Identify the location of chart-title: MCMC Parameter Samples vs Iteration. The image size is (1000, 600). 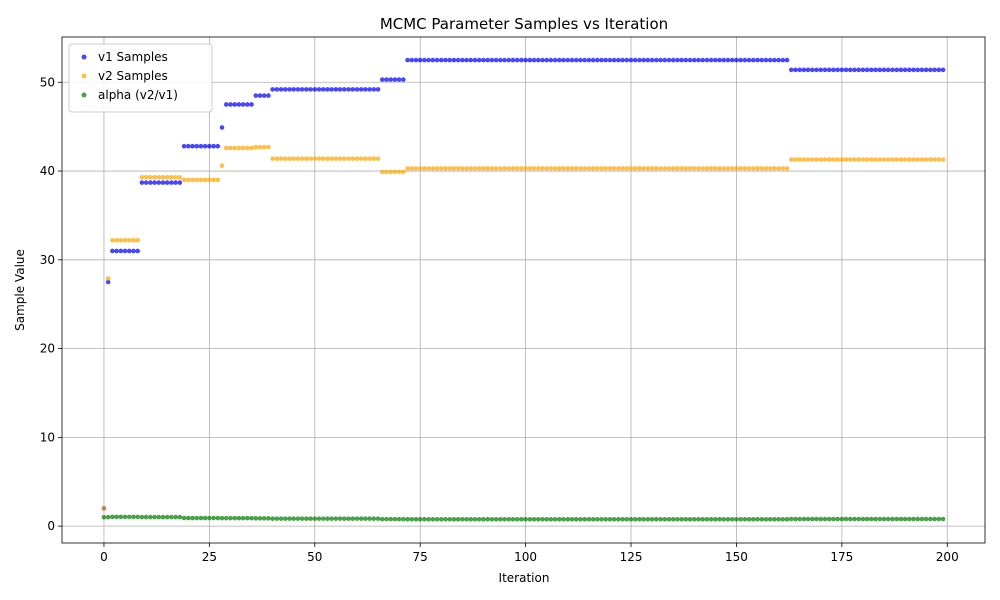
(524, 24).